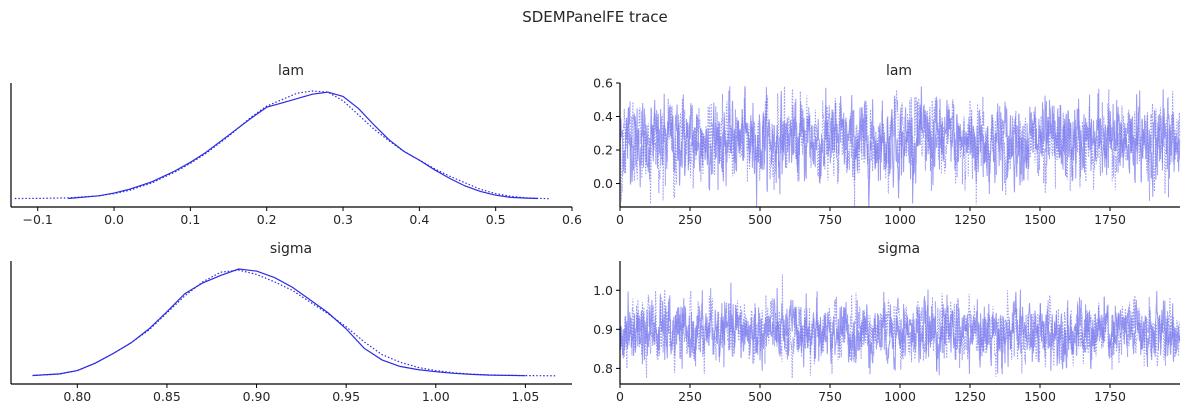 The image size is (1189, 413). Describe the element at coordinates (436, 396) in the screenshot. I see `sigma-kde-x-tick-label: 1.00` at that location.